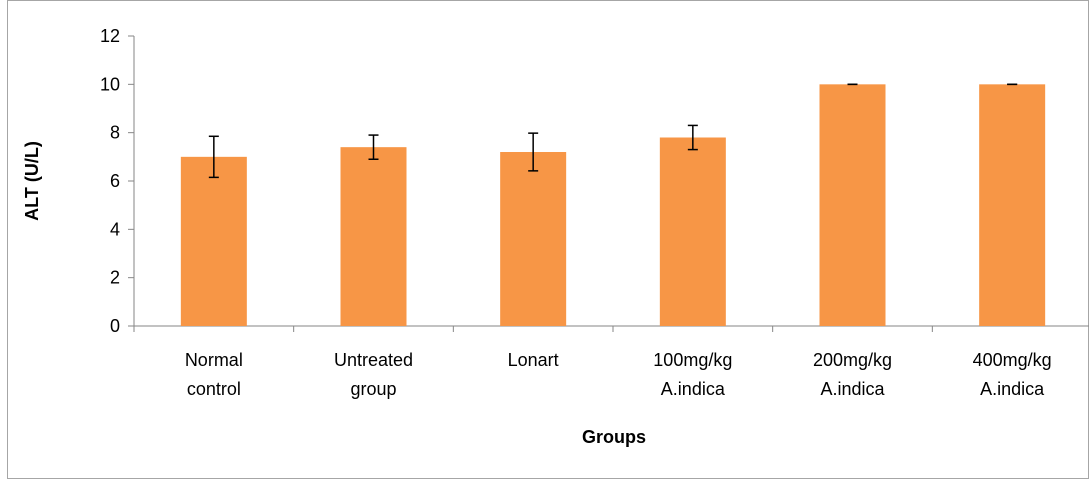  I want to click on x-tick-label: 400mg/kg A.indica, so click(1012, 374).